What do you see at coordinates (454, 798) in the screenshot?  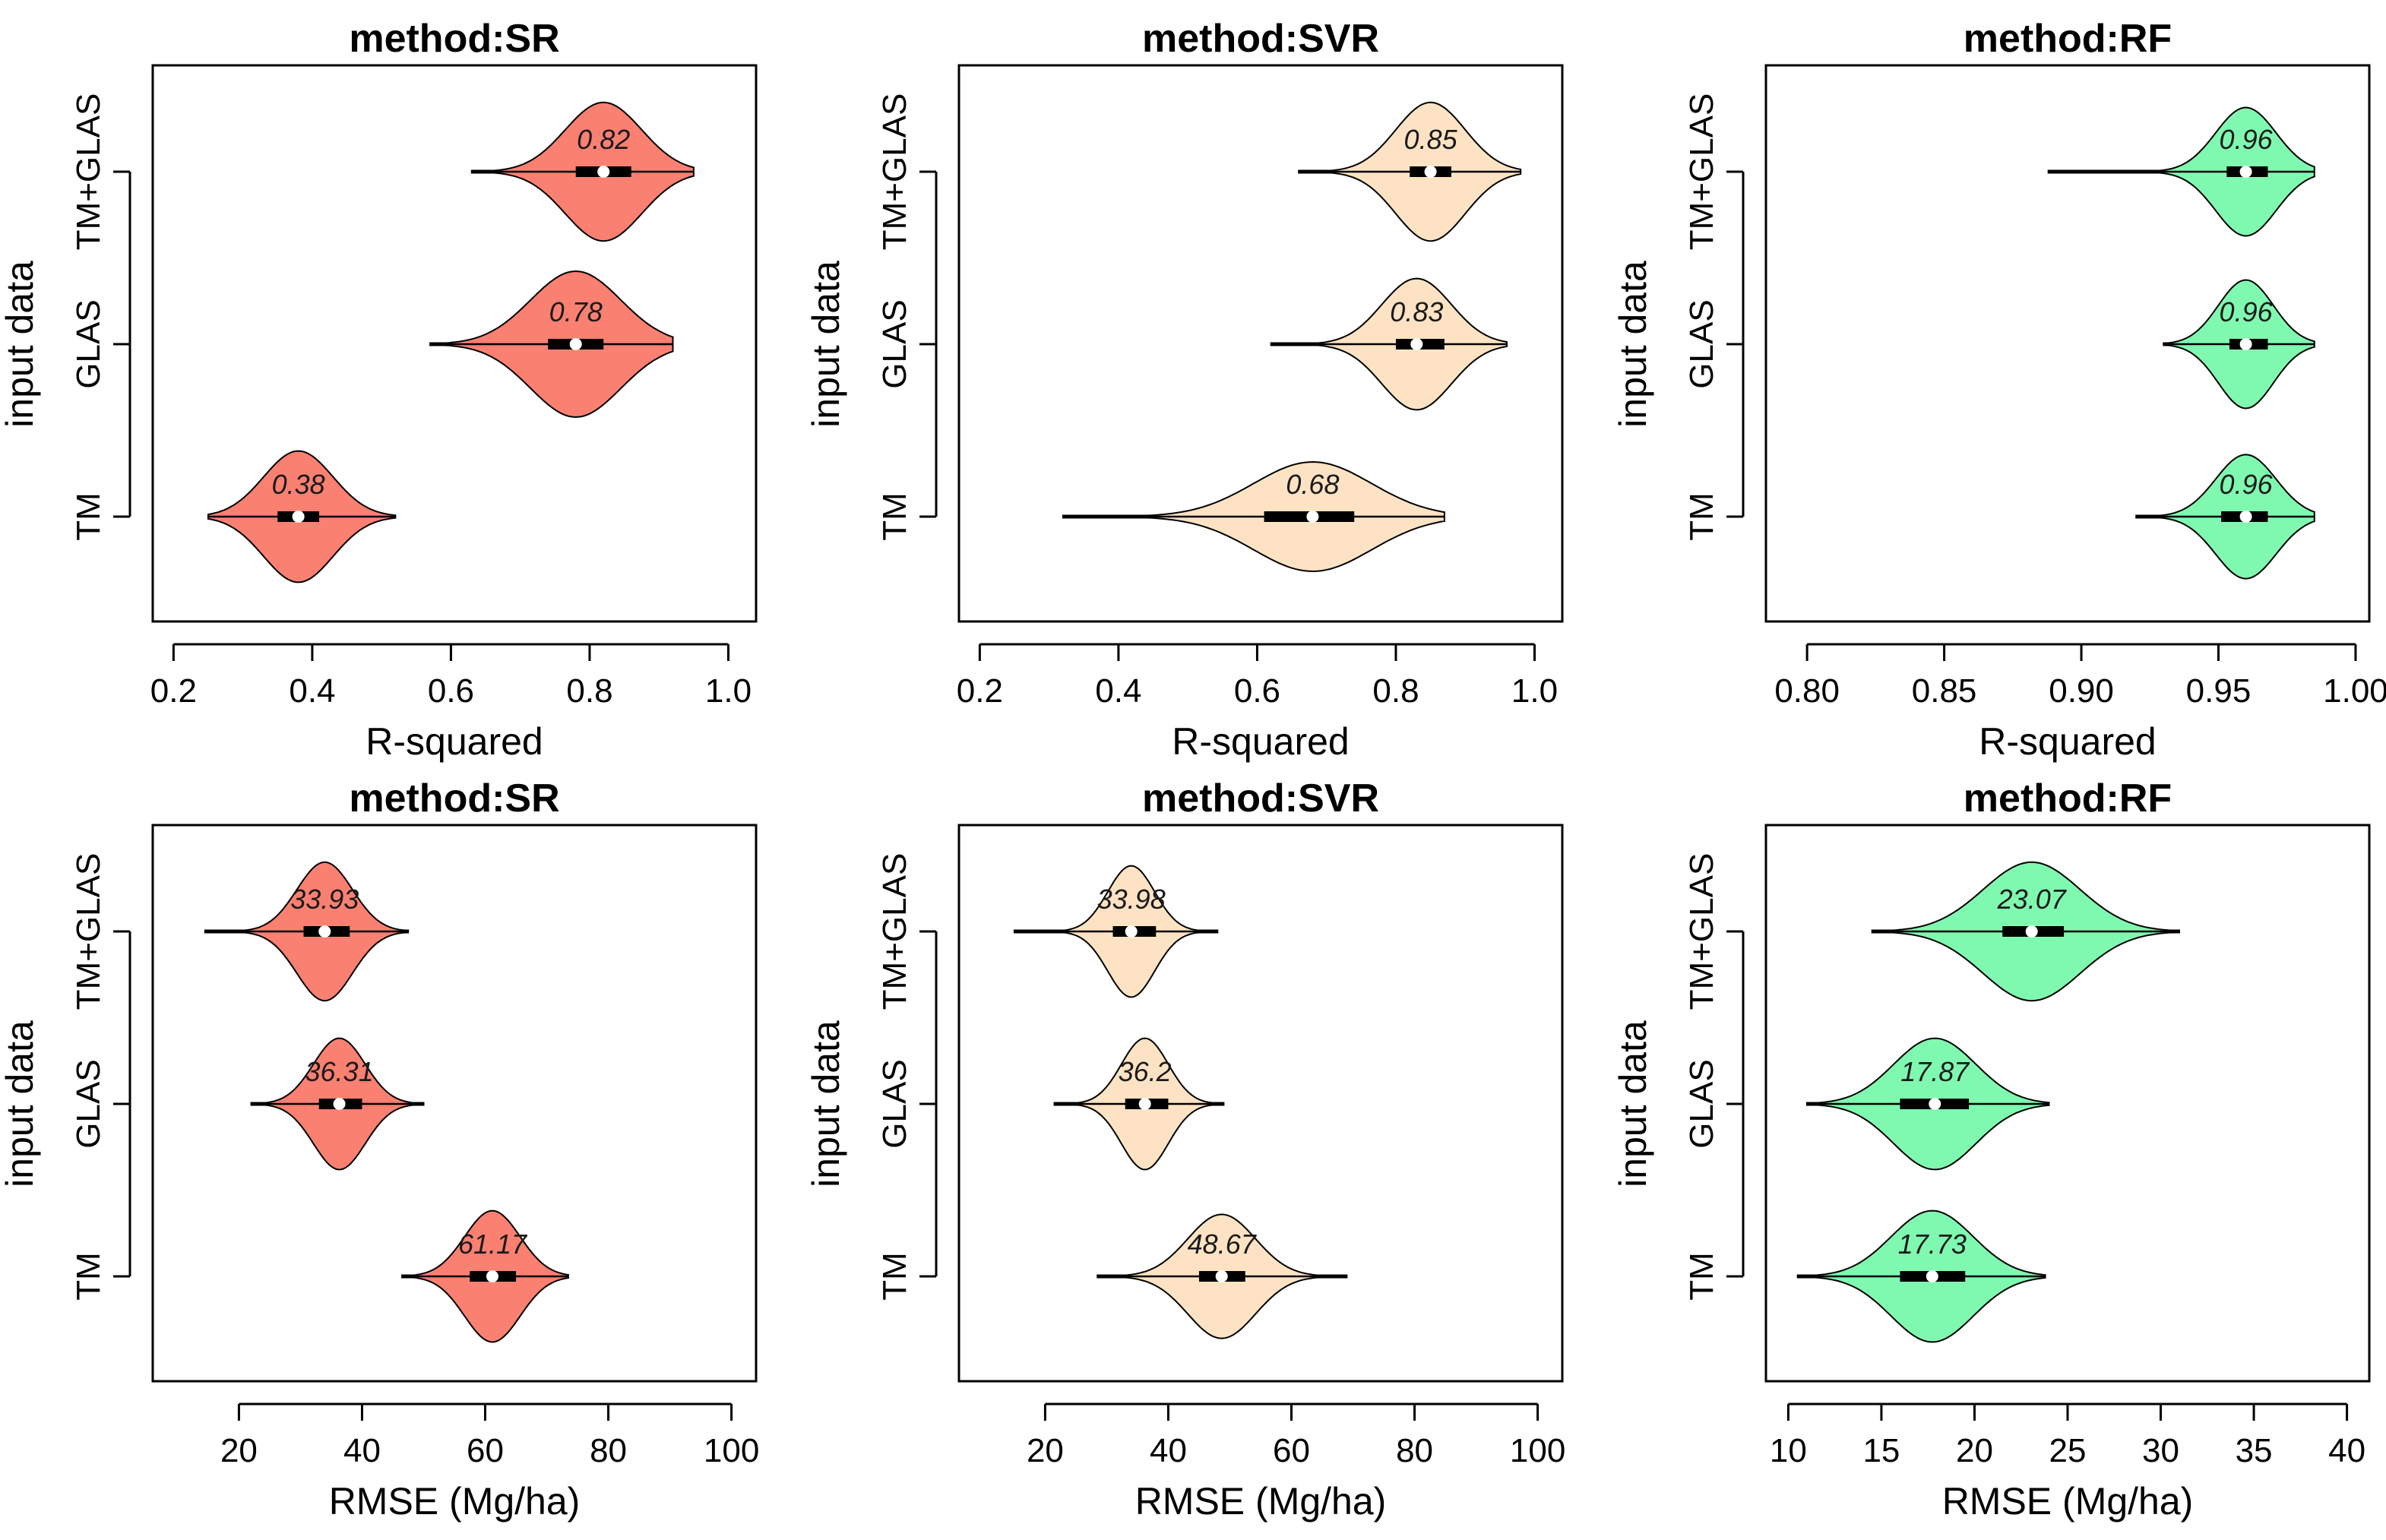 I see `panel-title: method:SR` at bounding box center [454, 798].